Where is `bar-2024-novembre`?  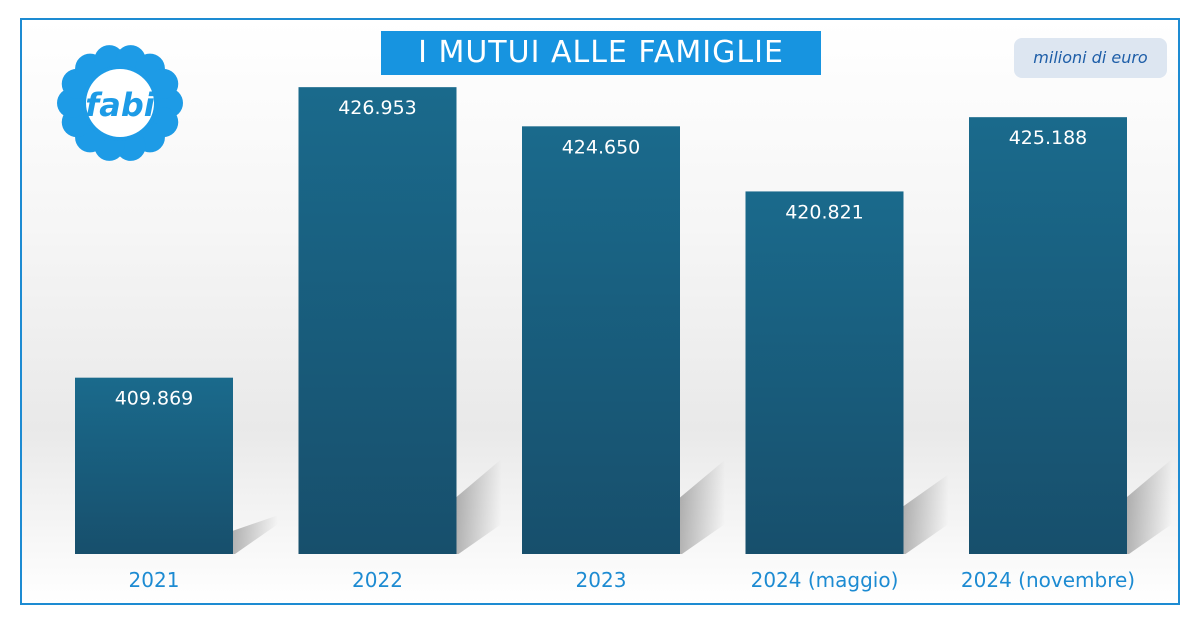 bar-2024-novembre is located at coordinates (1048, 335).